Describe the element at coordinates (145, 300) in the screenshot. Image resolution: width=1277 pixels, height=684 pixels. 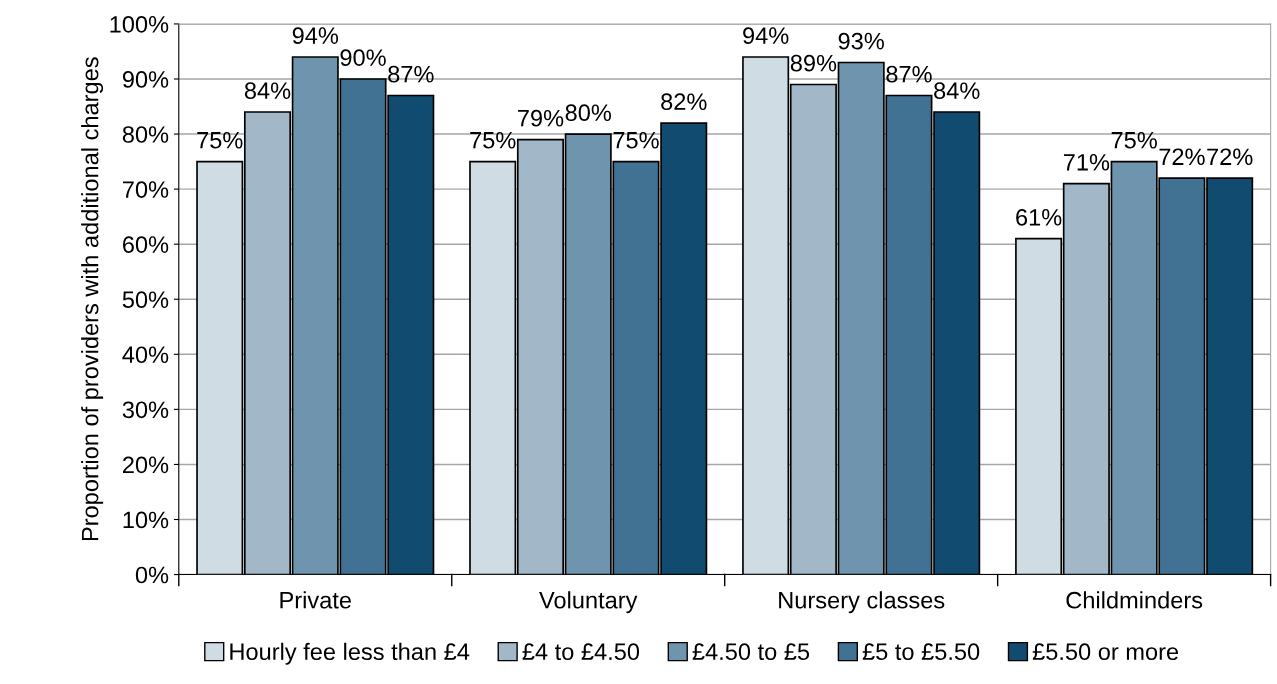
I see `y-tick-label: 50%` at that location.